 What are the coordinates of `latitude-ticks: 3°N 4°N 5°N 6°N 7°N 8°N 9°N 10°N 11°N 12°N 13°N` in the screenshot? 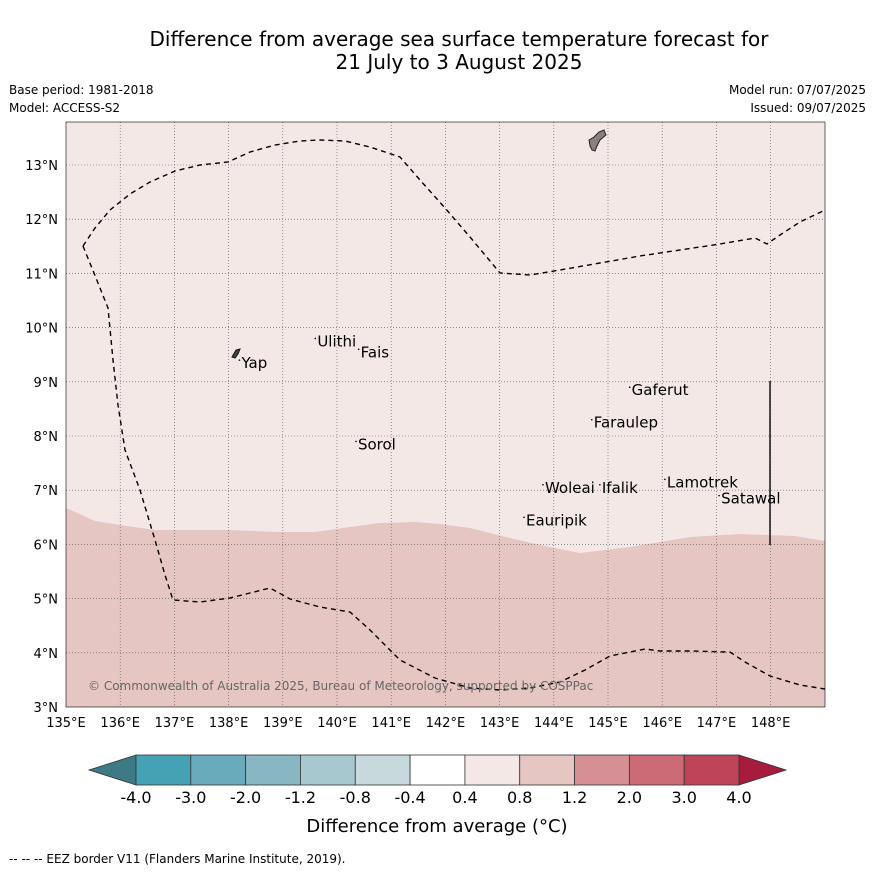 It's located at (41, 437).